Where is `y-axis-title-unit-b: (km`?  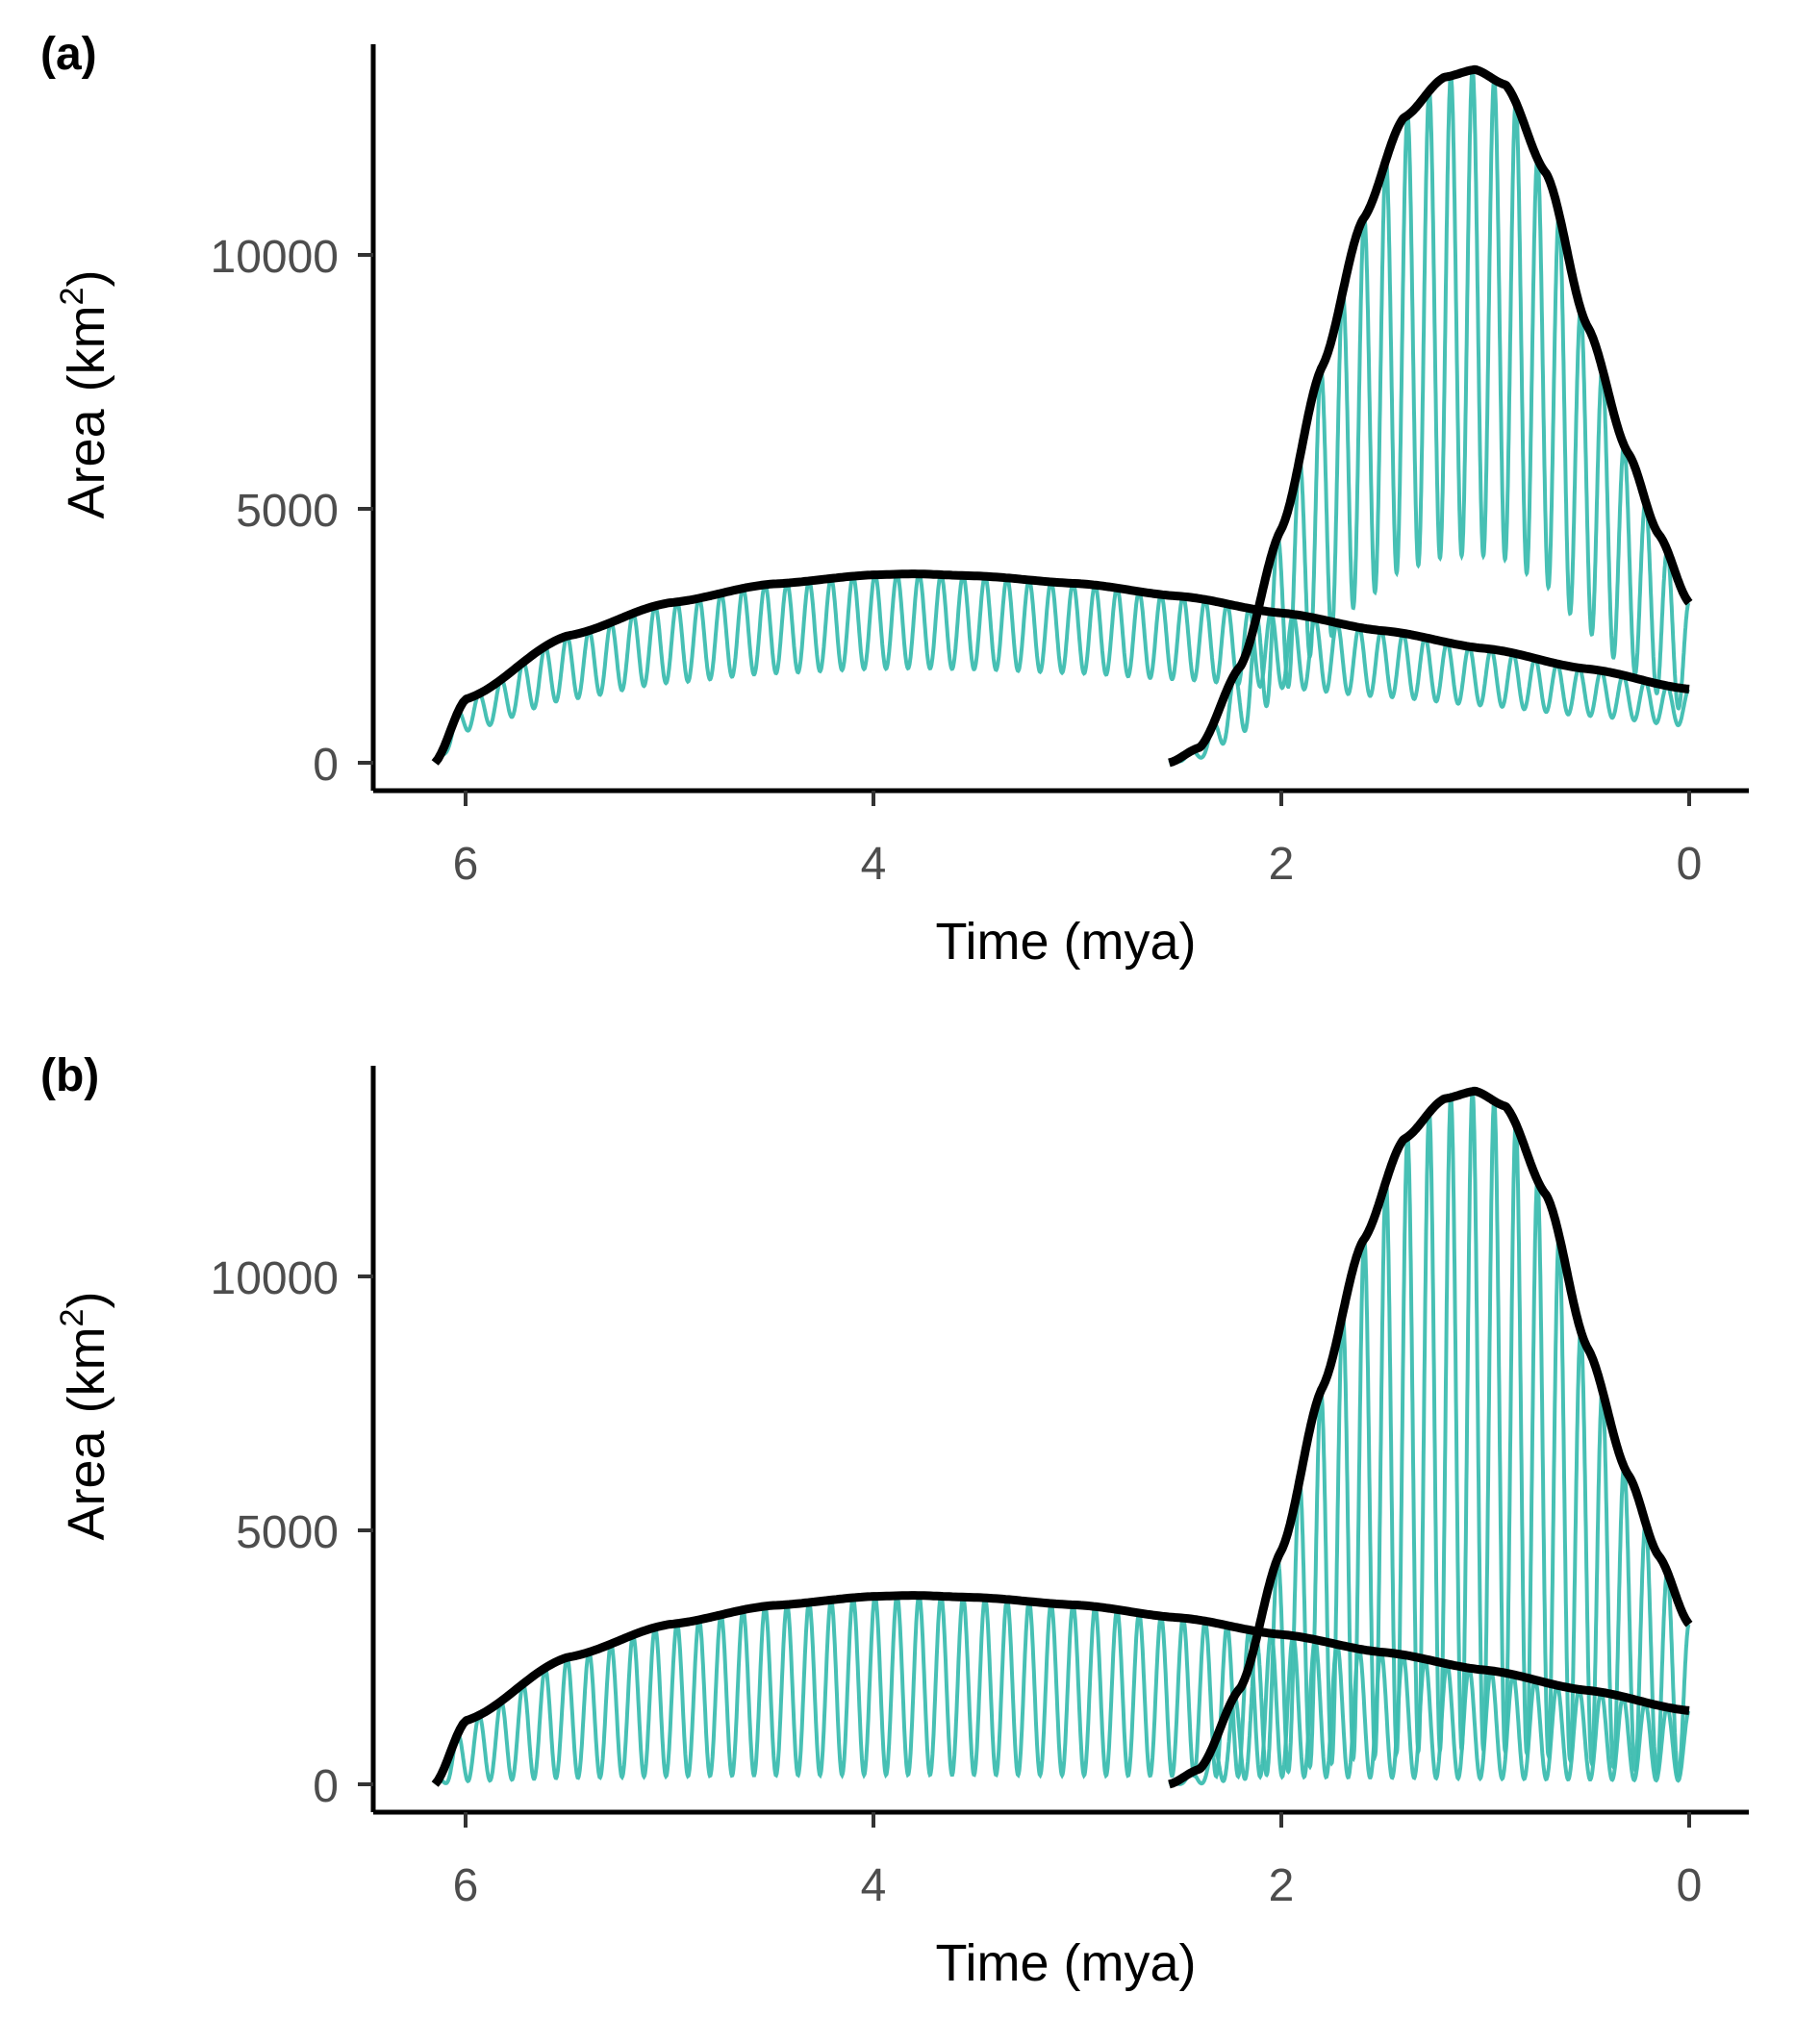 y-axis-title-unit-b: (km is located at coordinates (86, 1369).